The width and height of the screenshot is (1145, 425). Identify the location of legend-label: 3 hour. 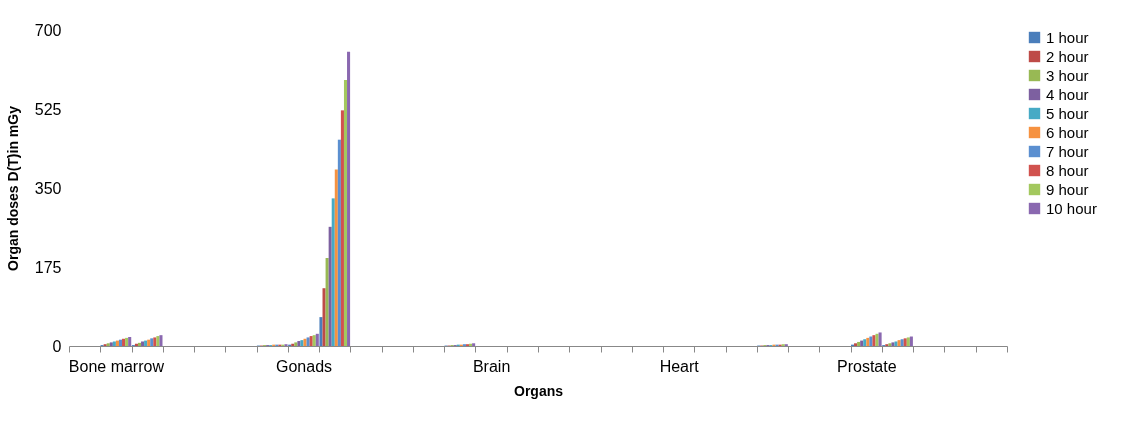
(1067, 75).